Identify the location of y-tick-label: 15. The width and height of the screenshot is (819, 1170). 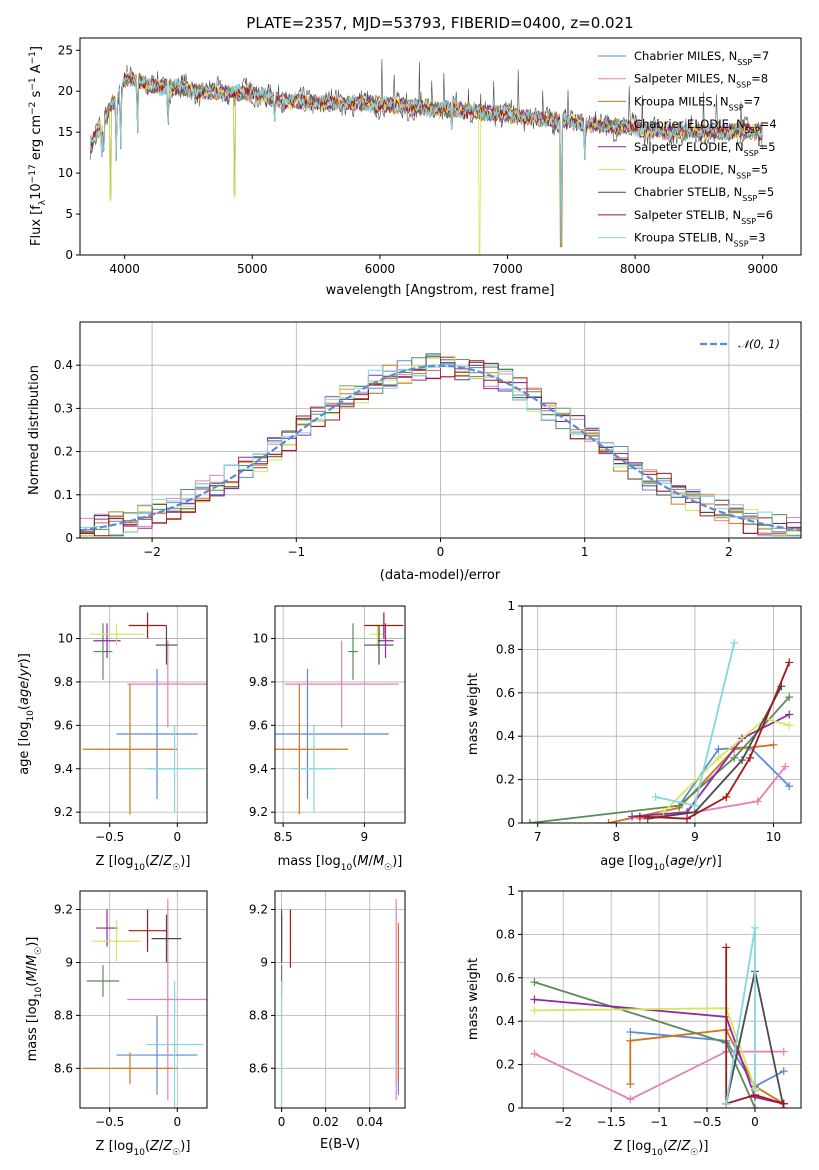
(65, 132).